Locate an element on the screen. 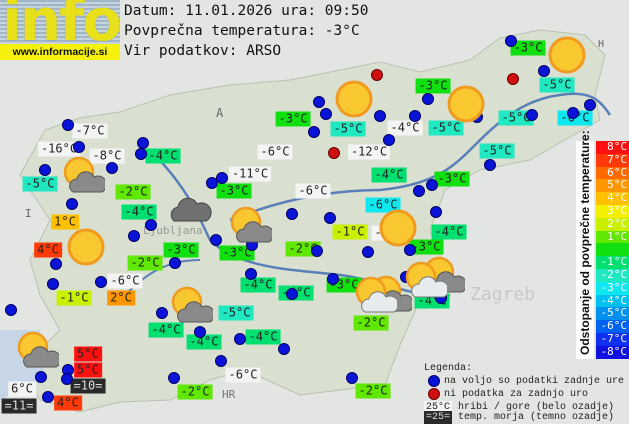 This screenshot has height=424, width=629. country-label-hungary: H is located at coordinates (601, 44).